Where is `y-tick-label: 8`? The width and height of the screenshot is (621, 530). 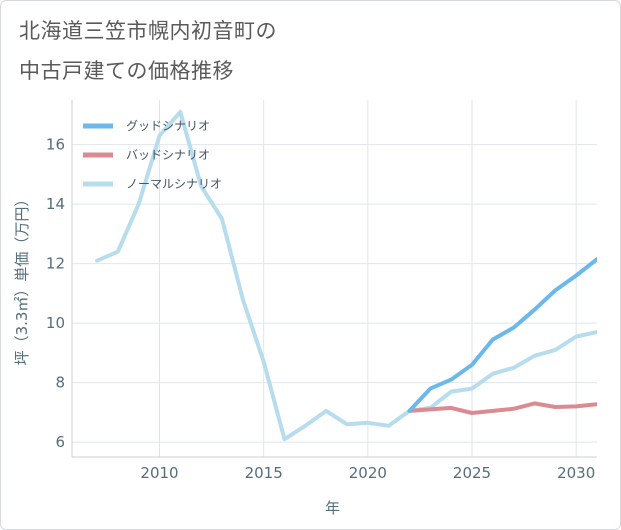 y-tick-label: 8 is located at coordinates (60, 383).